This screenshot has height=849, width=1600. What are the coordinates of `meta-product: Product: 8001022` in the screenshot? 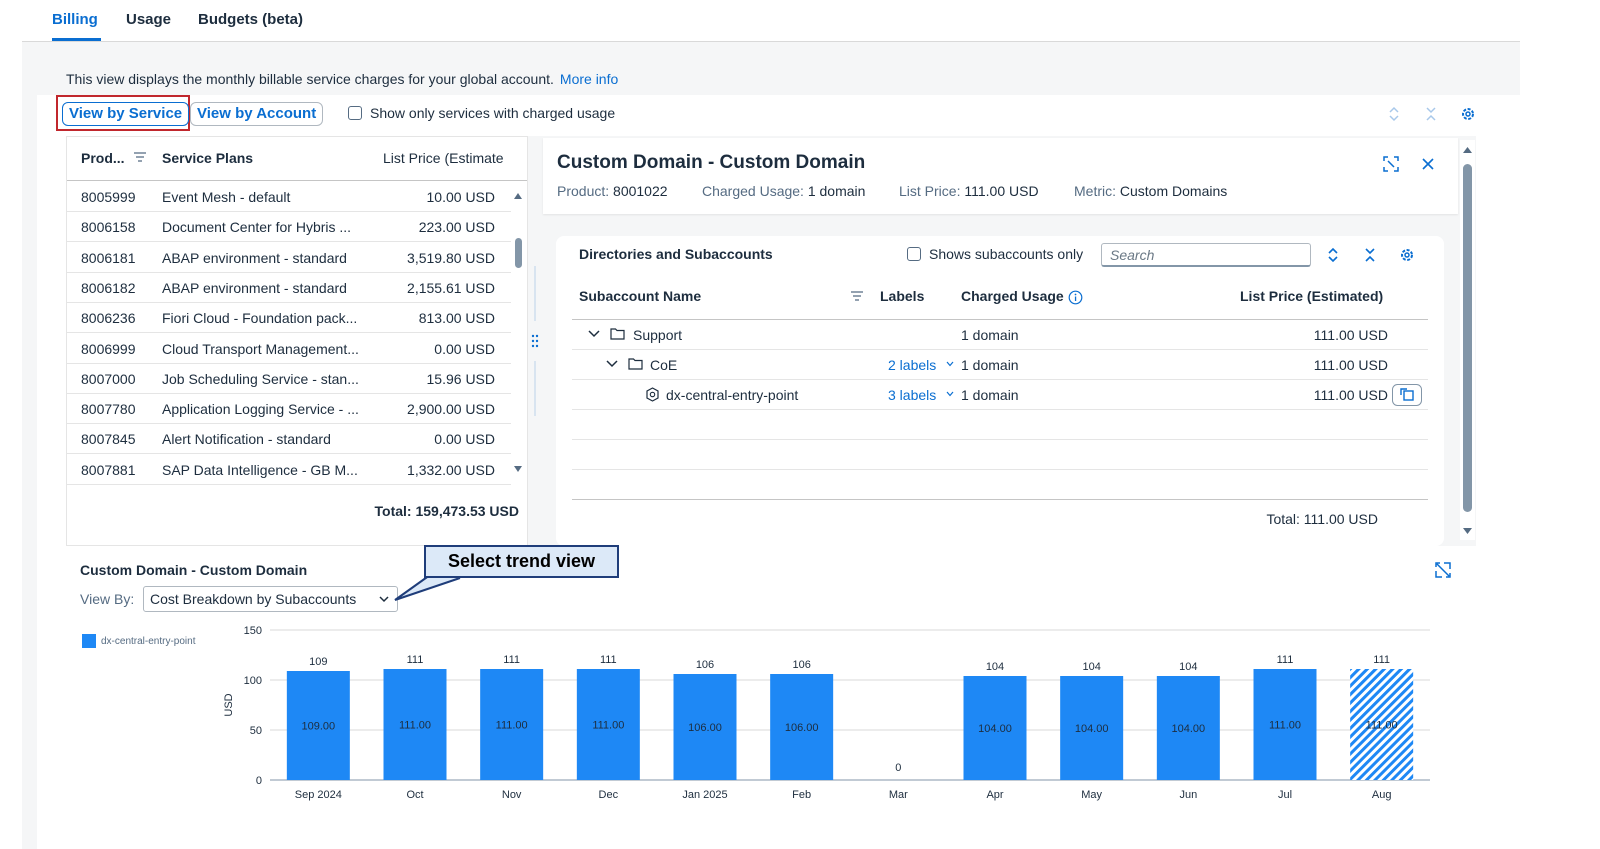 It's located at (612, 191).